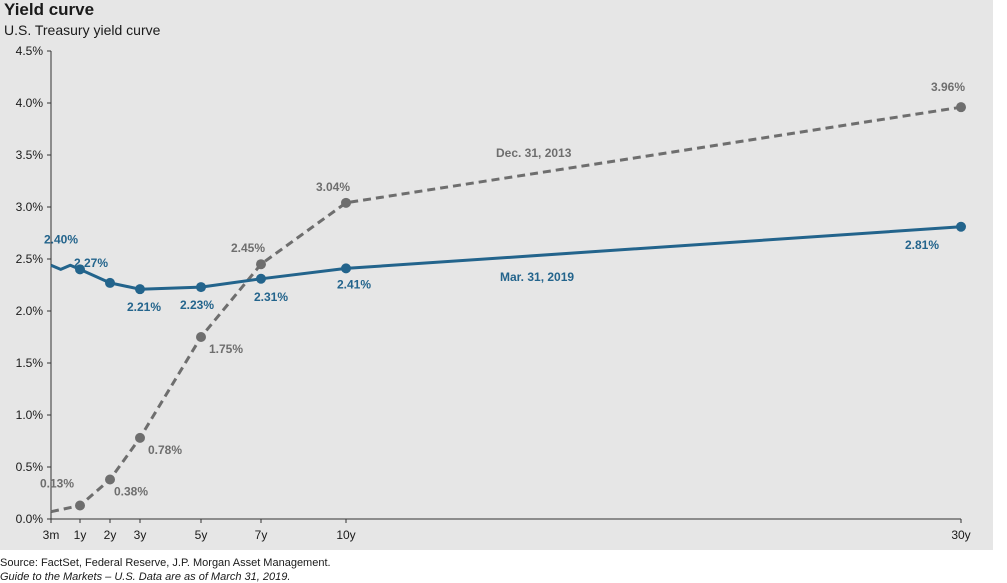  Describe the element at coordinates (261, 535) in the screenshot. I see `x-tick-label: 7y` at that location.